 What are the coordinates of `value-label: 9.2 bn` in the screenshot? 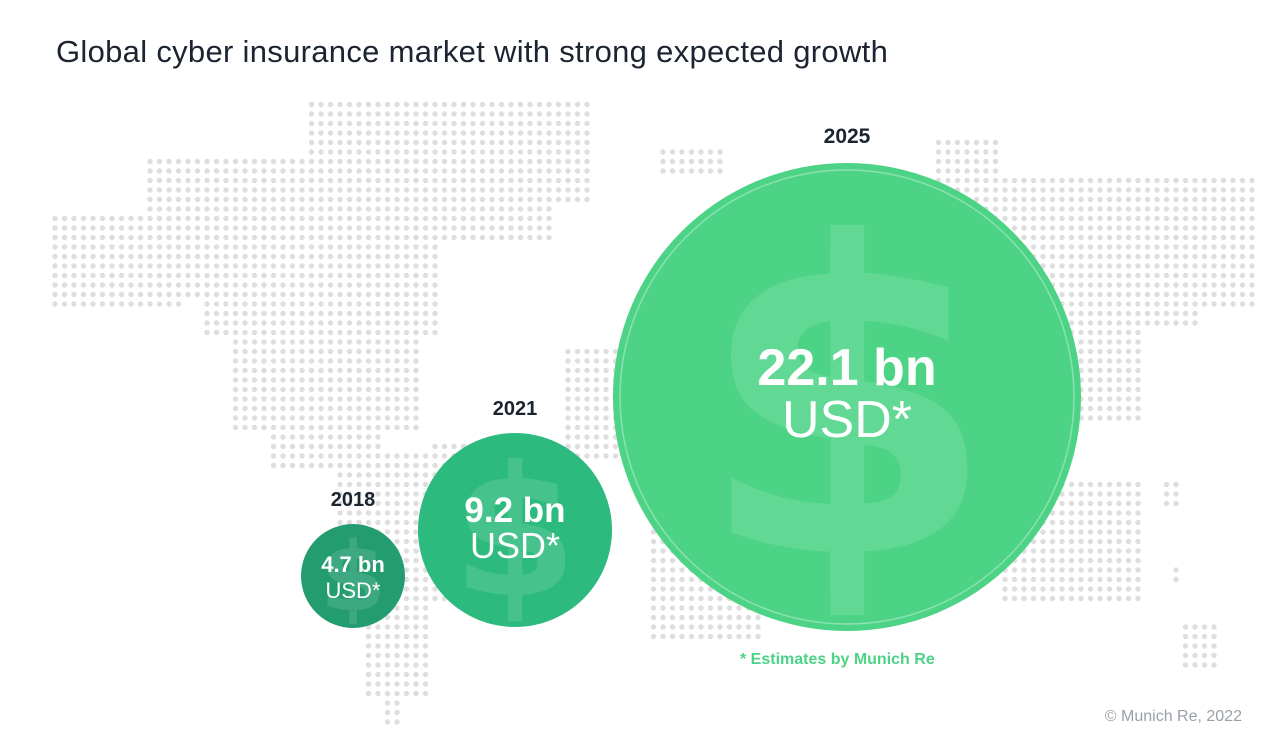 It's located at (514, 510).